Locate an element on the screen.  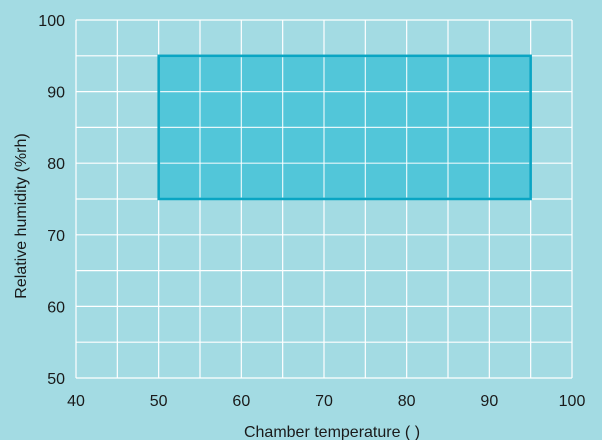
y-tick-label-50: 50 is located at coordinates (56, 379).